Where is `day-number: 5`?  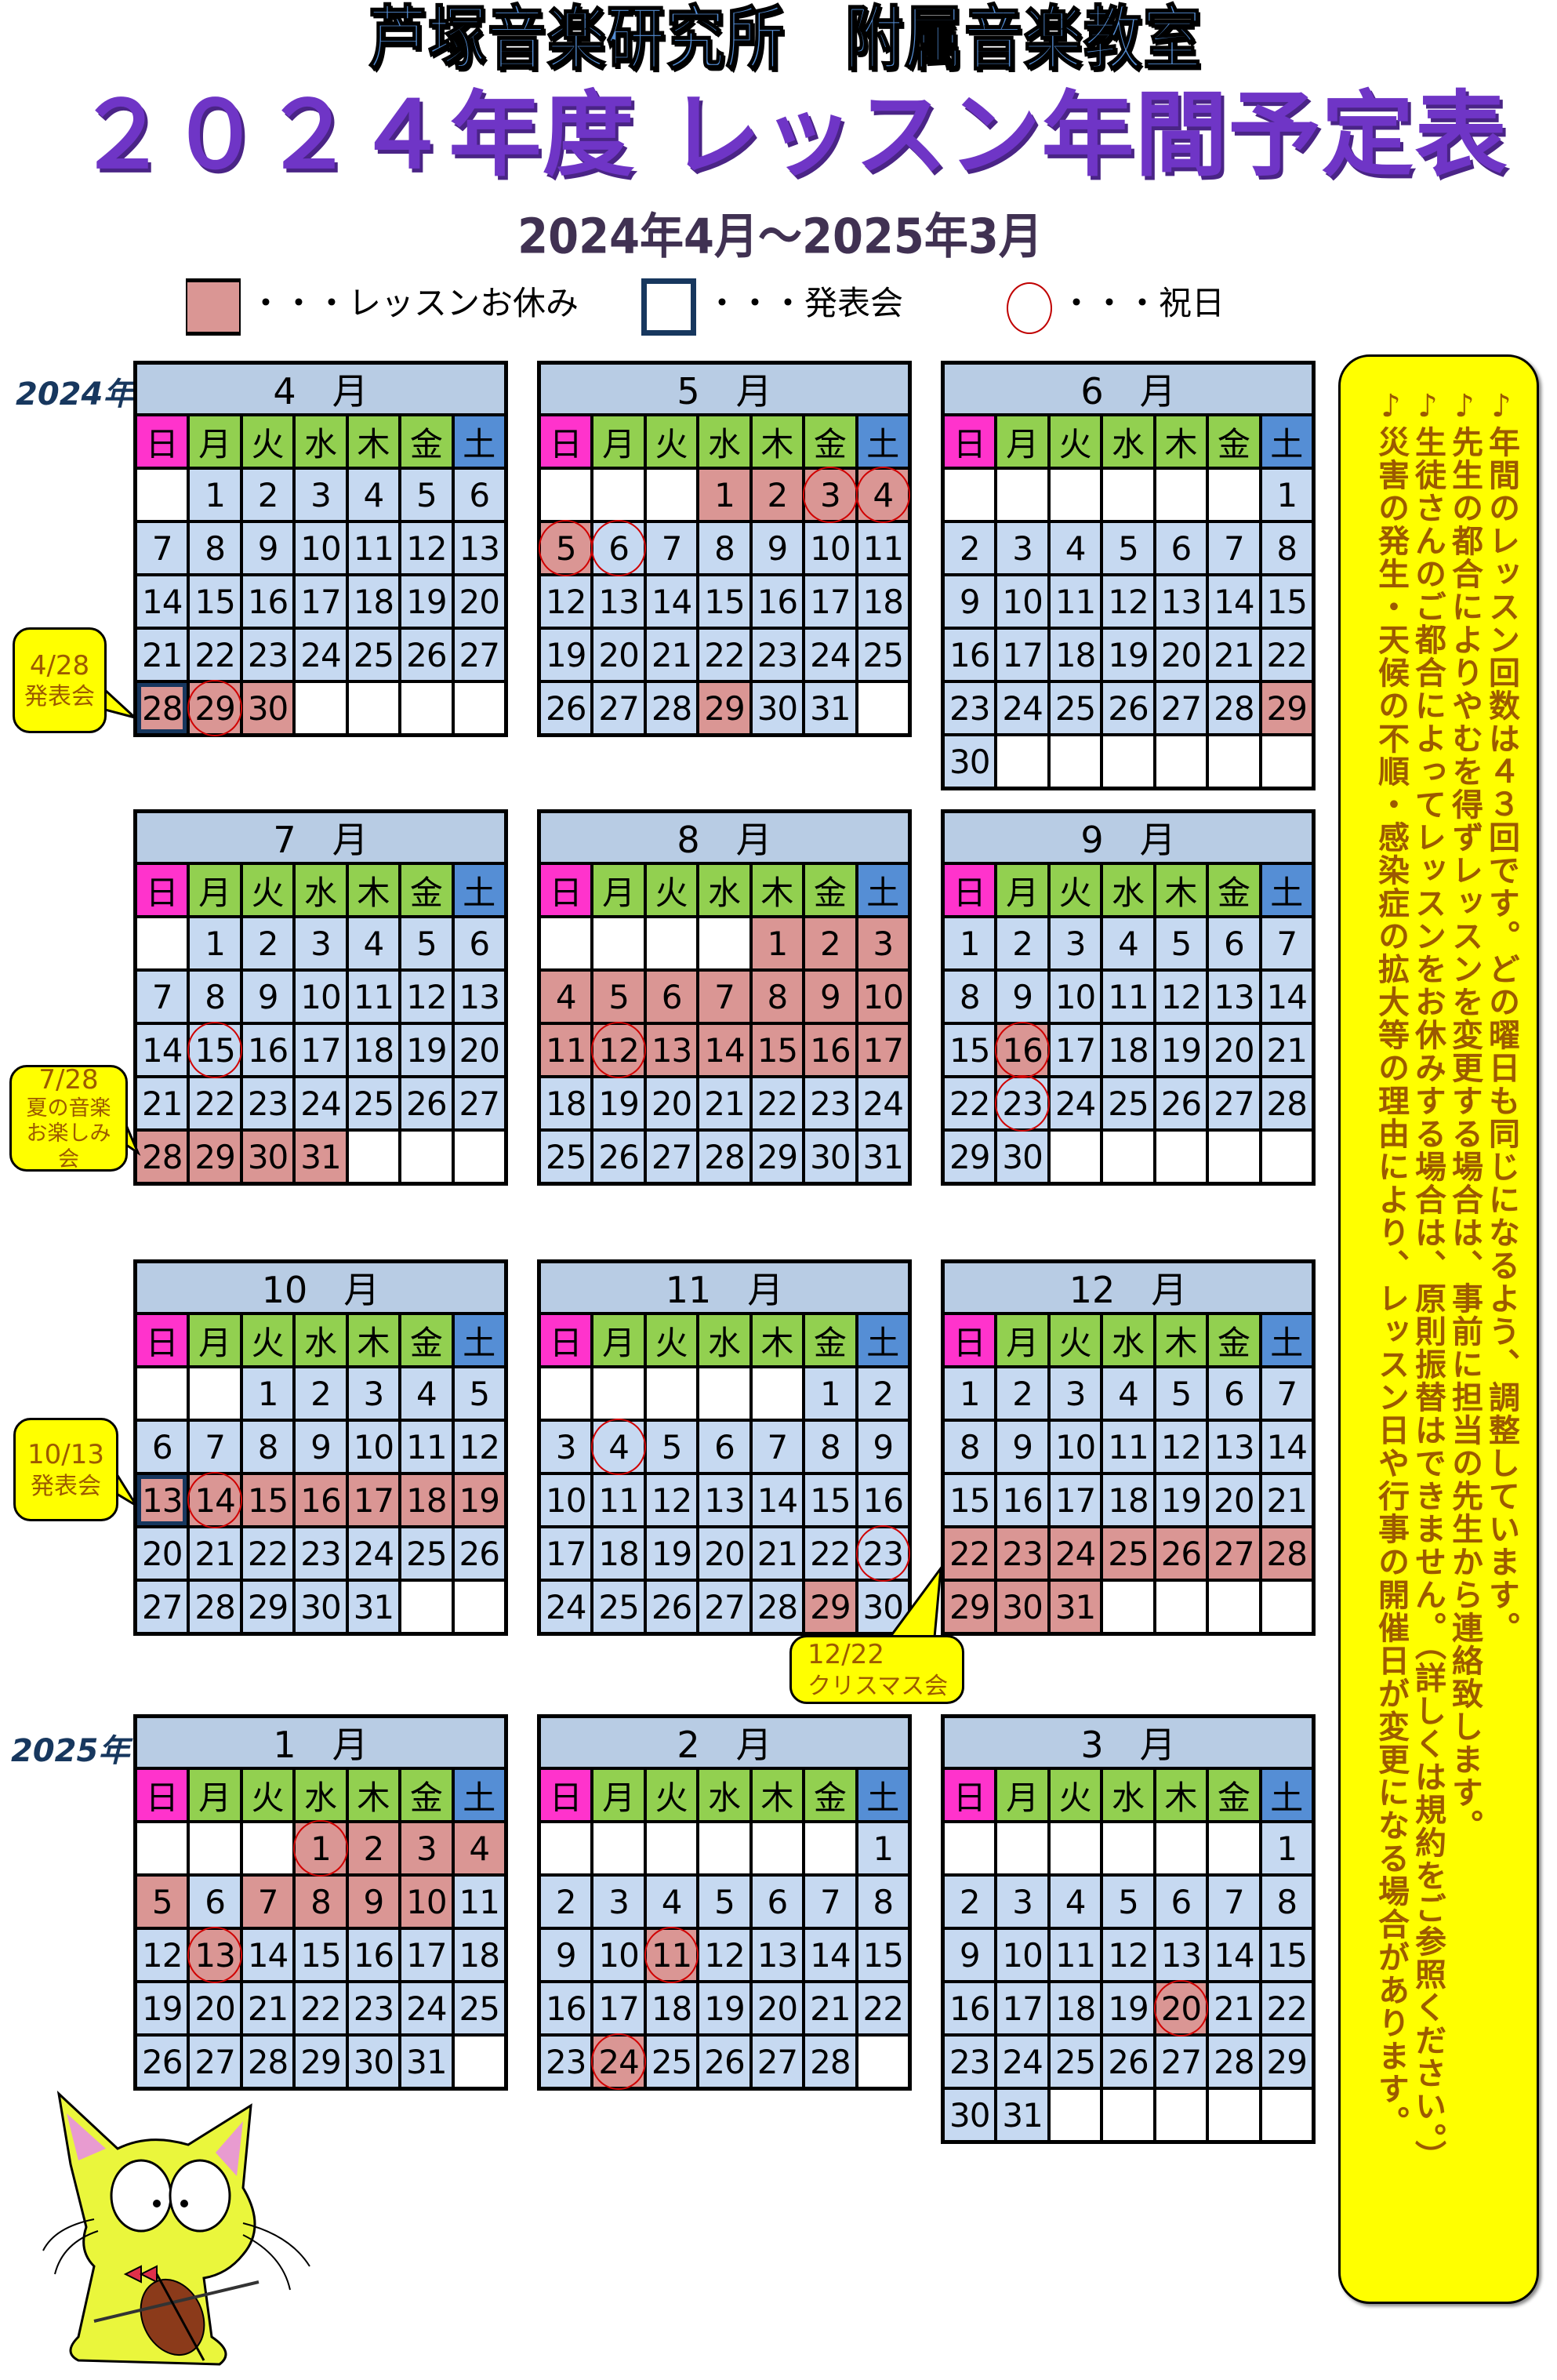 day-number: 5 is located at coordinates (619, 996).